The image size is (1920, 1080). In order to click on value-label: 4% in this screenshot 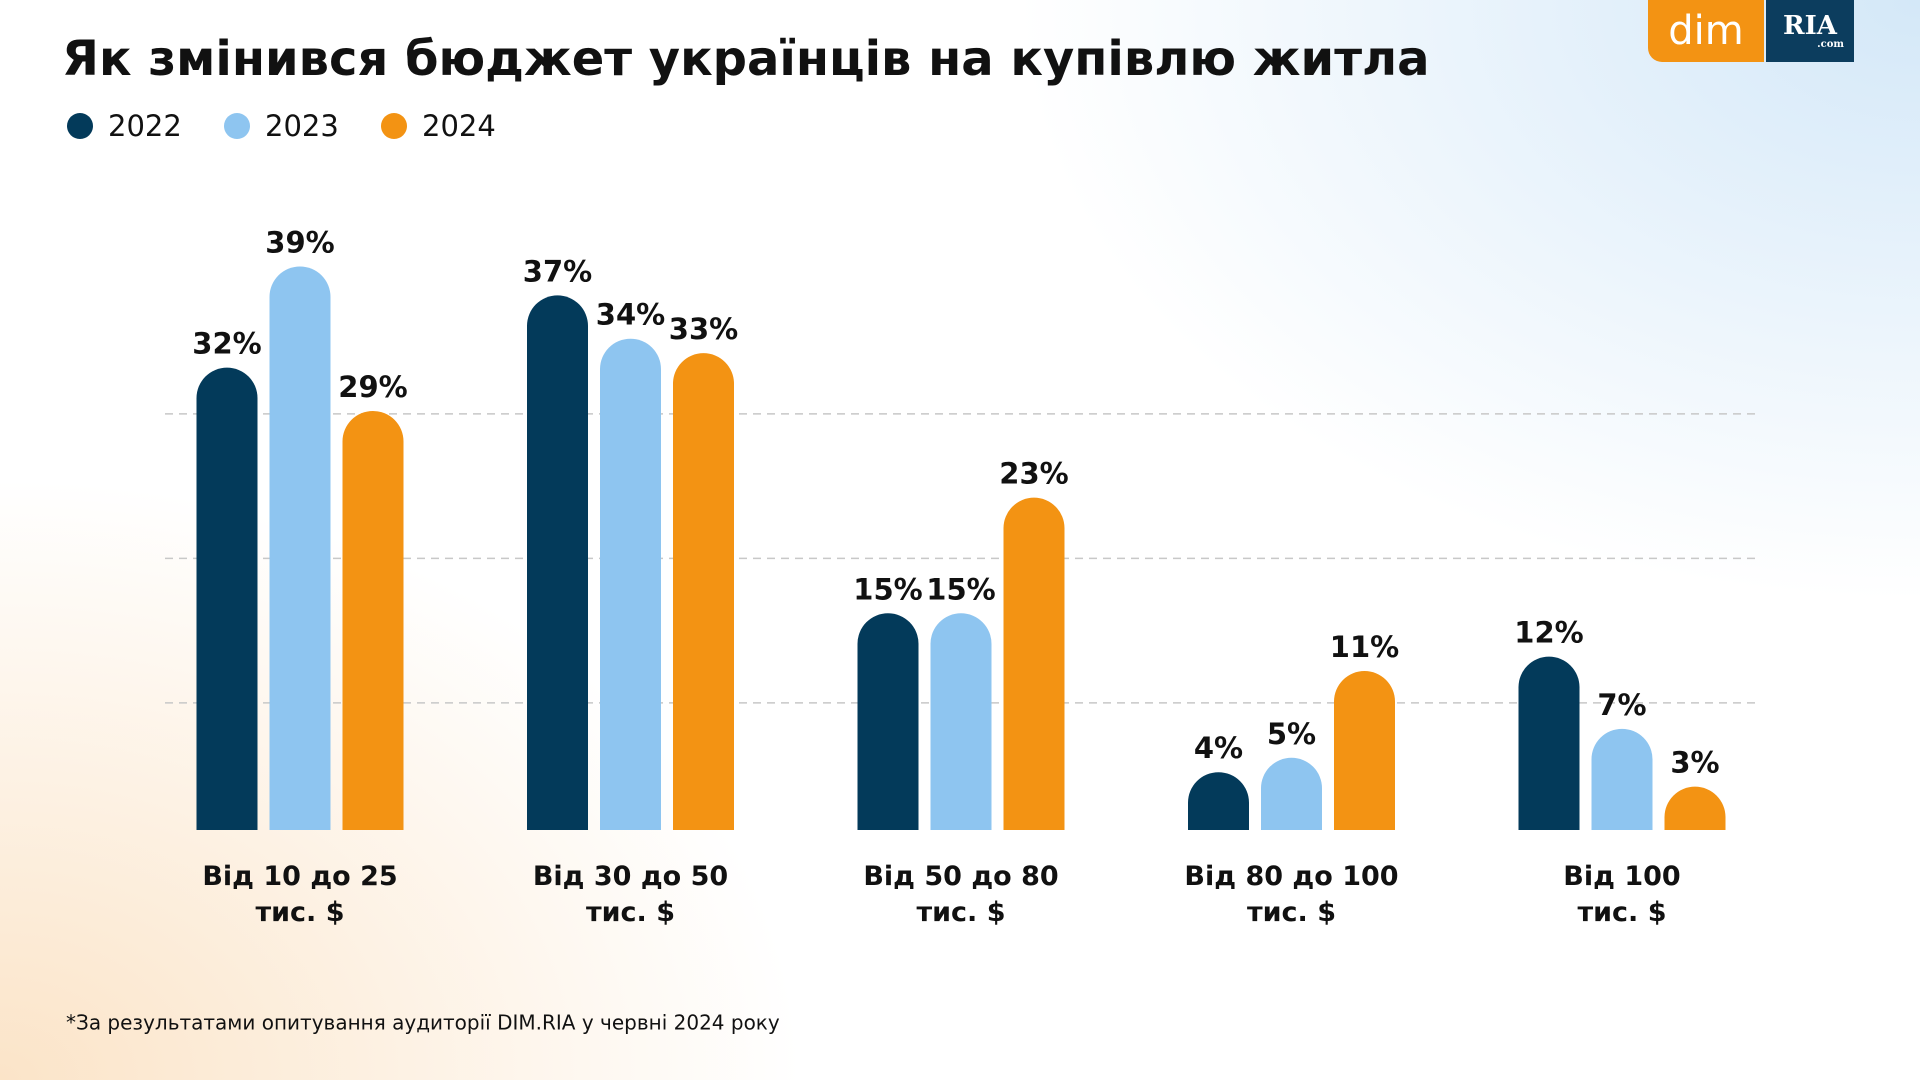, I will do `click(1218, 748)`.